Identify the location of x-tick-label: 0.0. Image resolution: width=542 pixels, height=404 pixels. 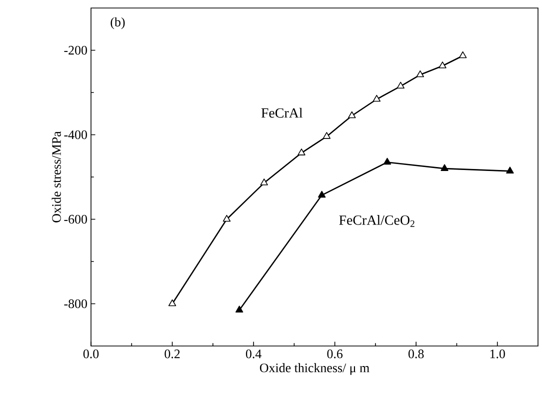
(91, 354).